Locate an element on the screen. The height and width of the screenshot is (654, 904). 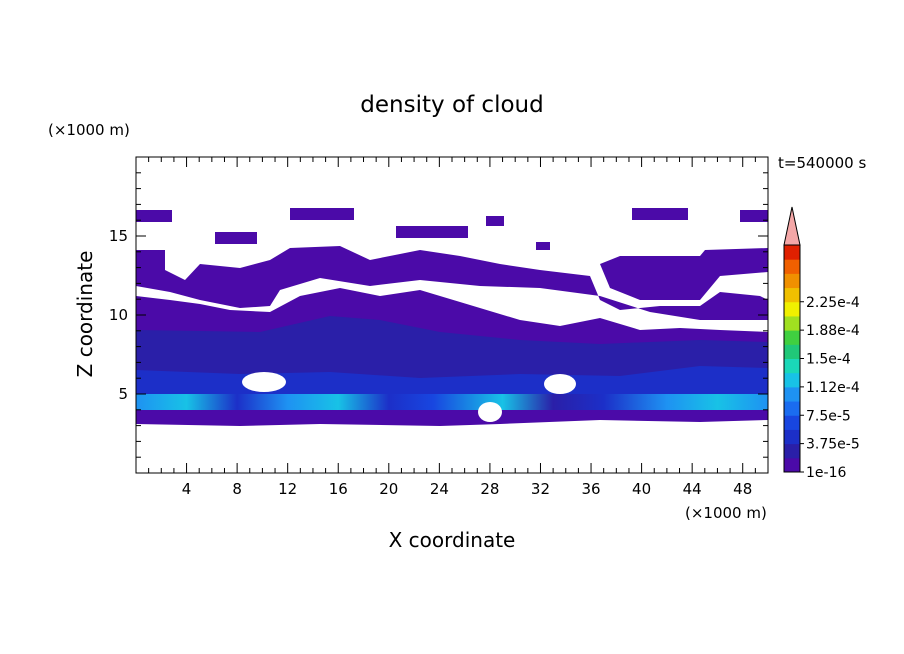
x-tick-label: 44 is located at coordinates (692, 489).